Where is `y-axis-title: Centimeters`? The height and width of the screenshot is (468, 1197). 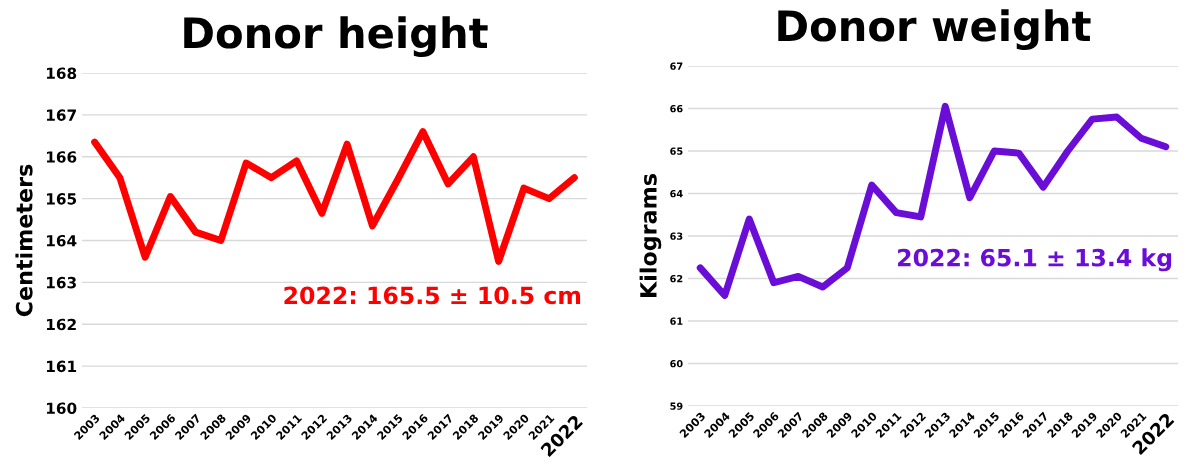 y-axis-title: Centimeters is located at coordinates (24, 240).